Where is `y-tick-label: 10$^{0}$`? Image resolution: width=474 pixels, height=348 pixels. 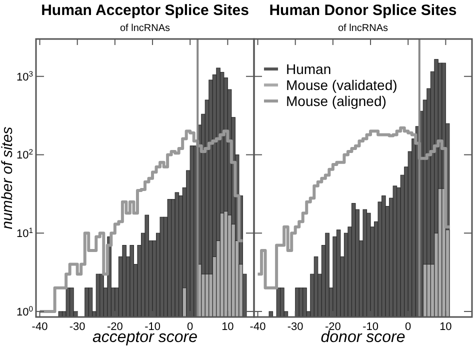 y-tick-label: 10$^{0}$ is located at coordinates (24, 311).